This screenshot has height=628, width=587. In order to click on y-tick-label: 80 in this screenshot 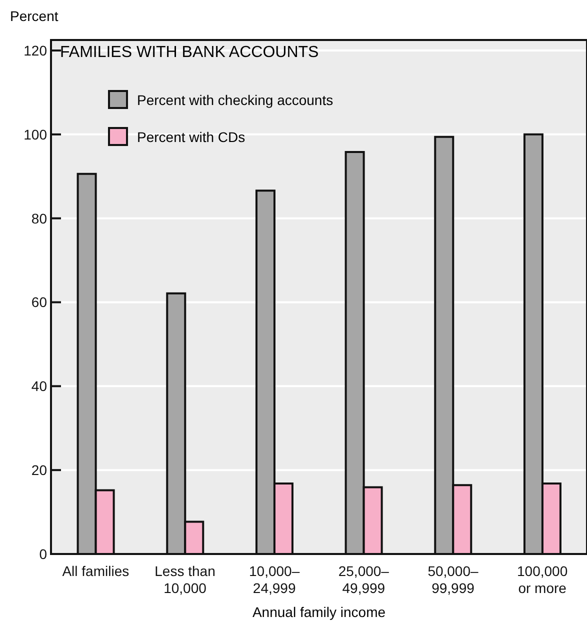, I will do `click(39, 218)`.